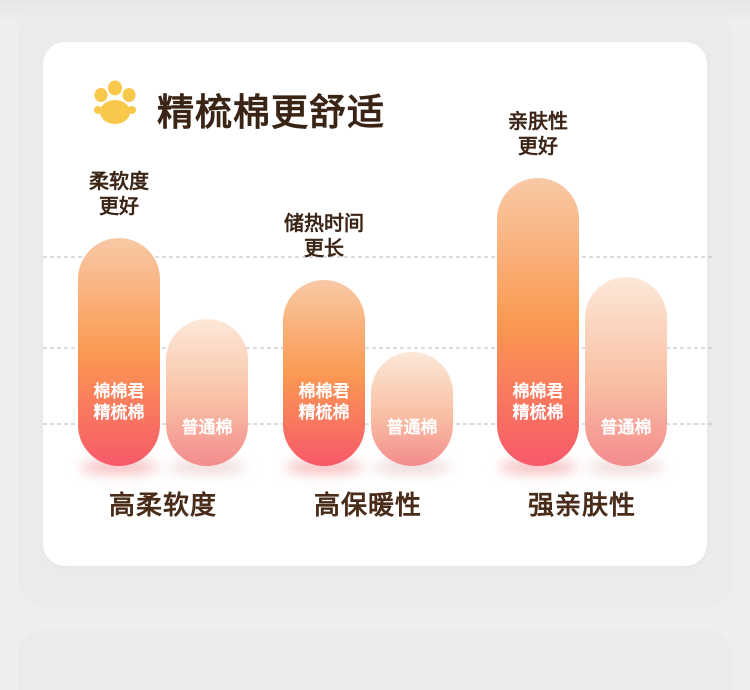 This screenshot has height=690, width=750. What do you see at coordinates (163, 505) in the screenshot?
I see `category-label: 高柔软度` at bounding box center [163, 505].